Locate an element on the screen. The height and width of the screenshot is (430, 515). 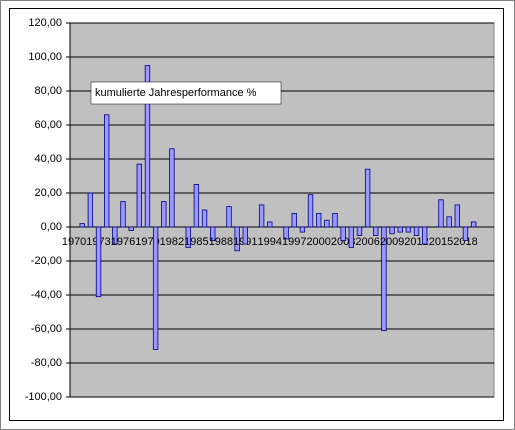
x-tick-label: 1988 is located at coordinates (221, 242).